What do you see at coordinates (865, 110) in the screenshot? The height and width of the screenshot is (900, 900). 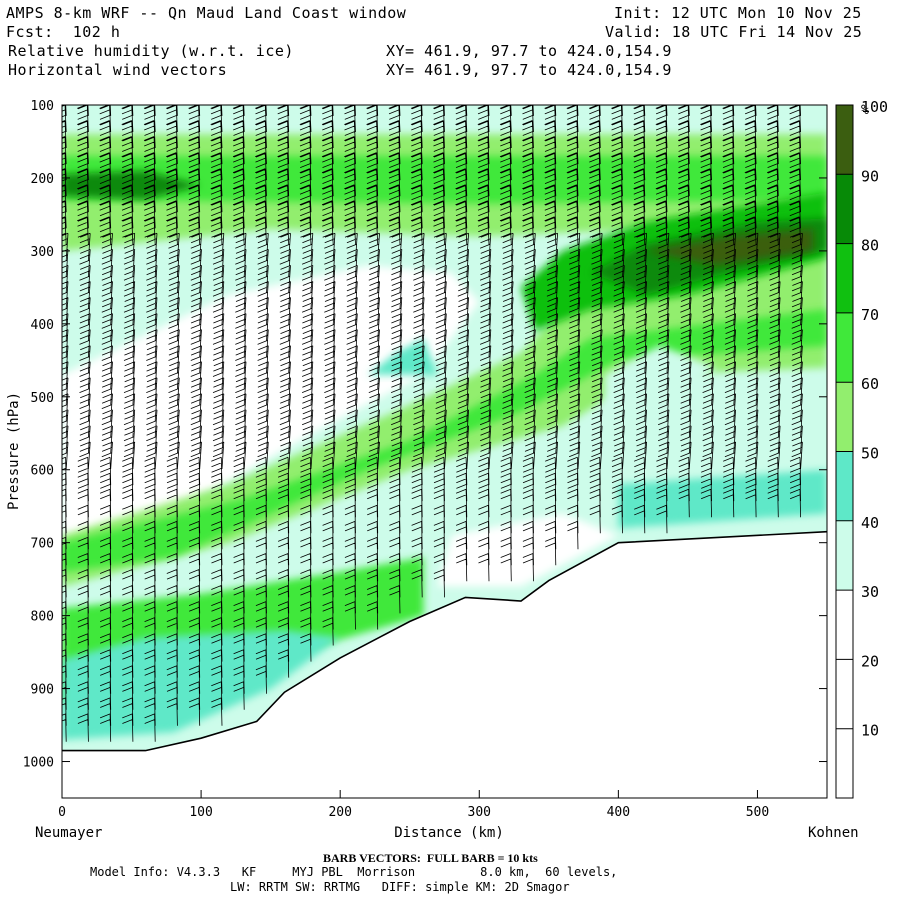 I see `colorbar-unit: %` at bounding box center [865, 110].